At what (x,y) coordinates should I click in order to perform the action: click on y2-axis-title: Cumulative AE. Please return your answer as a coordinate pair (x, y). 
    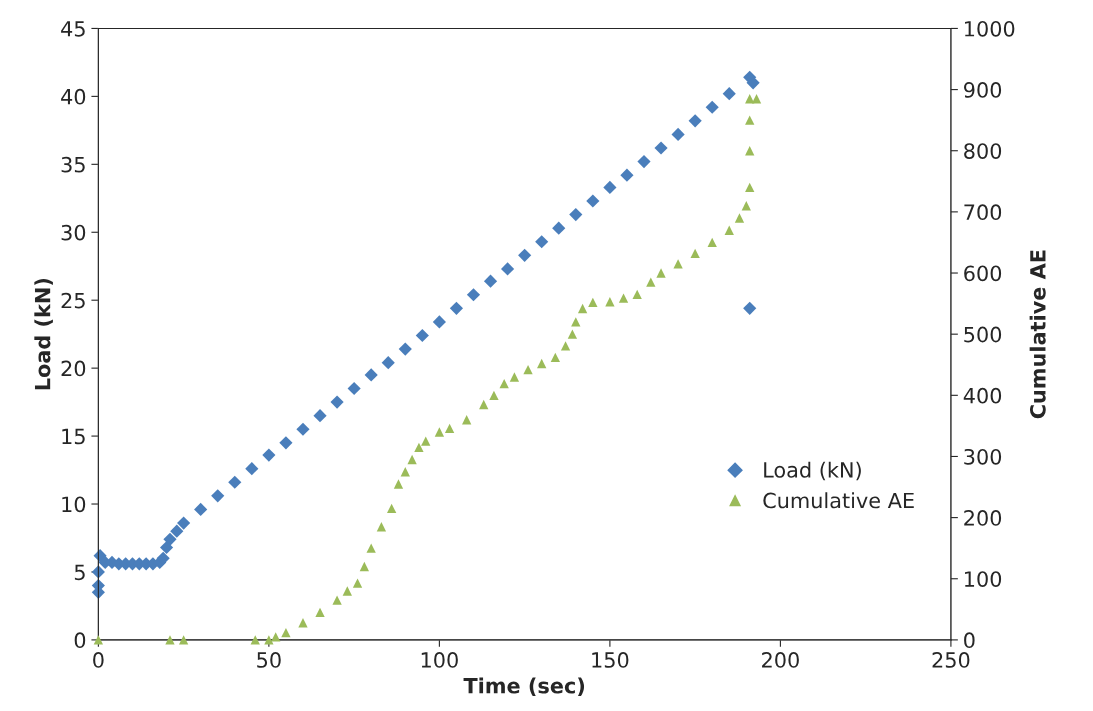
    Looking at the image, I should click on (1037, 334).